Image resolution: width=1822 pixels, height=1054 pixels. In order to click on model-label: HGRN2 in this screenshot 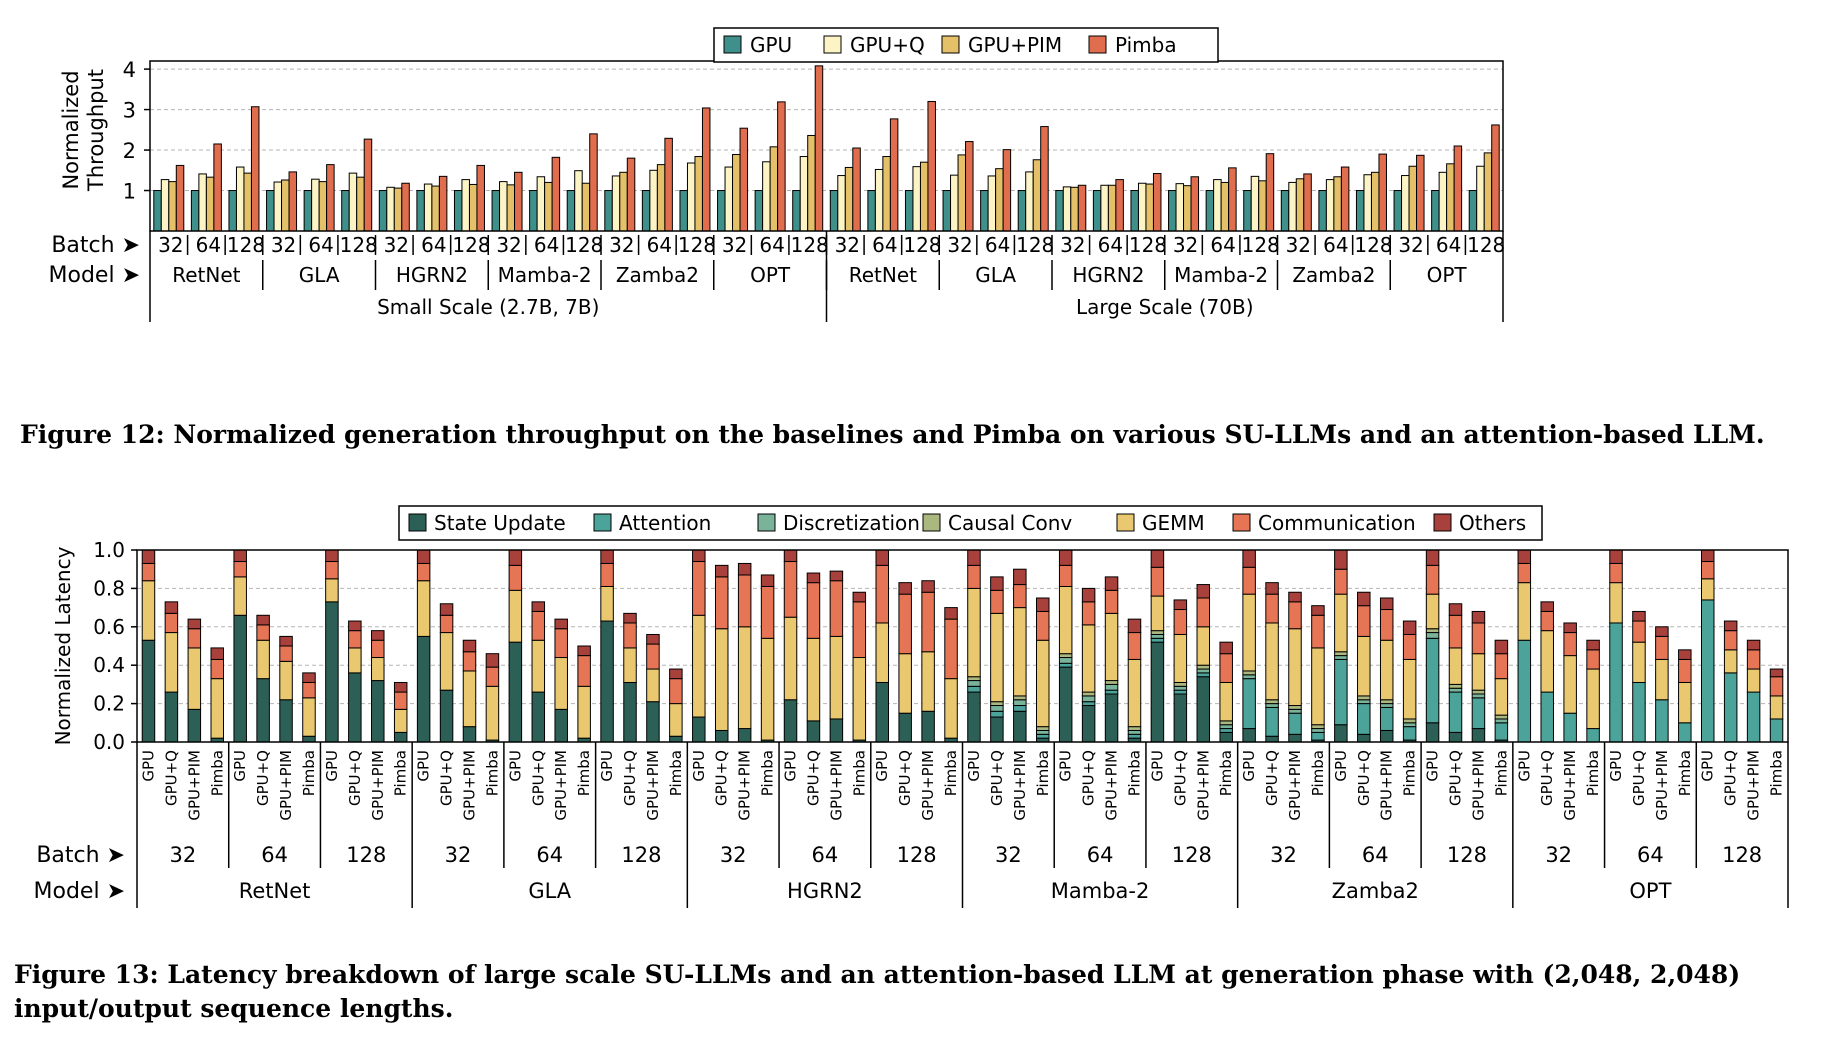, I will do `click(432, 275)`.